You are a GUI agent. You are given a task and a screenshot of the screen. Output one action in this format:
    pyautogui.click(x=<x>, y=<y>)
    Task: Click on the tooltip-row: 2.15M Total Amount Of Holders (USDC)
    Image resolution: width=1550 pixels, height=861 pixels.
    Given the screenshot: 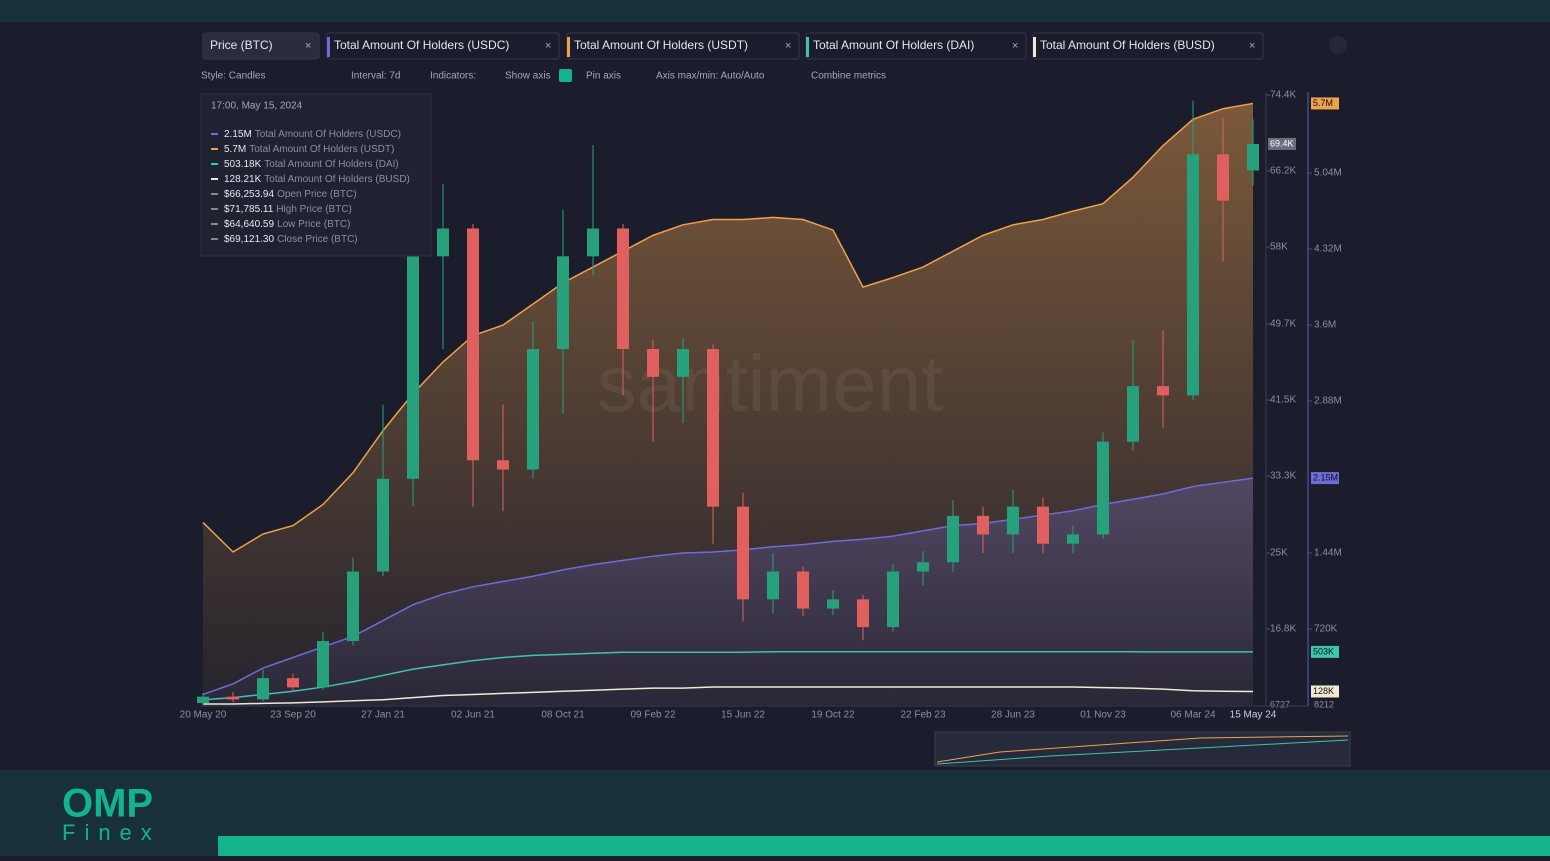 What is the action you would take?
    pyautogui.click(x=312, y=134)
    